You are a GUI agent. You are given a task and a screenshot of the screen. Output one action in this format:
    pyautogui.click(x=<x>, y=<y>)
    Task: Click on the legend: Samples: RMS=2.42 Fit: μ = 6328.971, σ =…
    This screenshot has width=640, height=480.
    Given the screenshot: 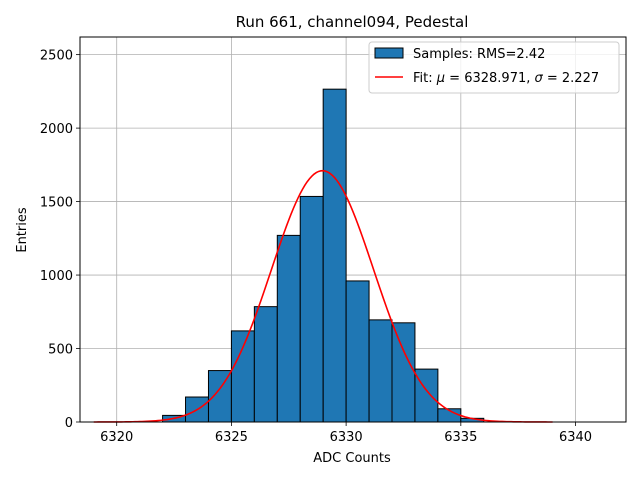 What is the action you would take?
    pyautogui.click(x=494, y=67)
    